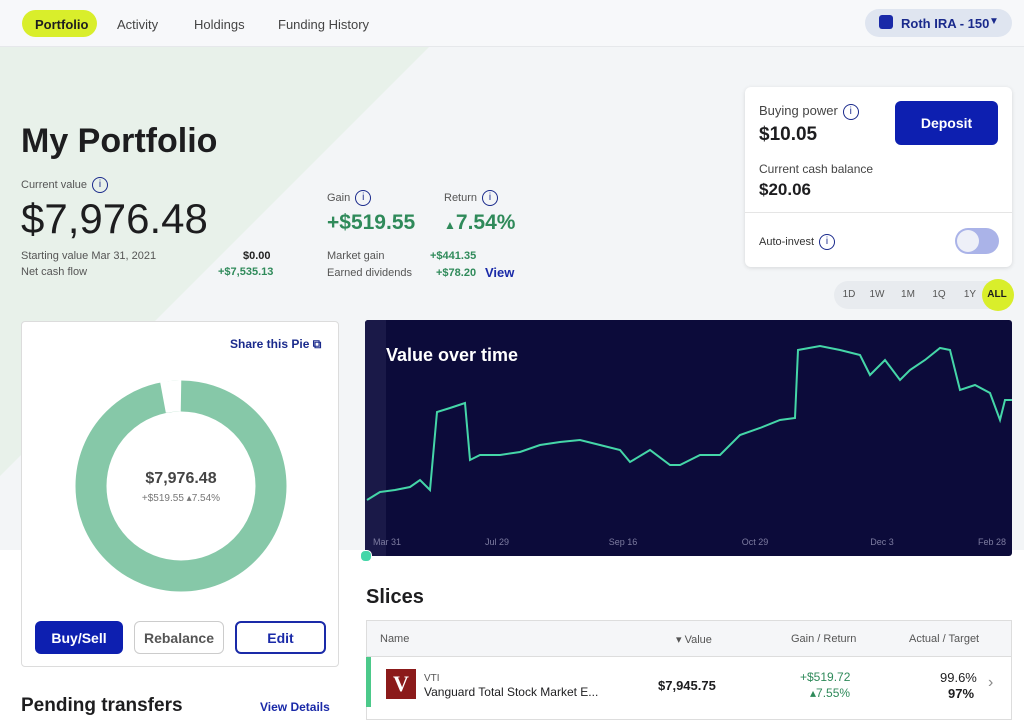 Image resolution: width=1024 pixels, height=720 pixels. What do you see at coordinates (992, 542) in the screenshot?
I see `x-label: Feb 28` at bounding box center [992, 542].